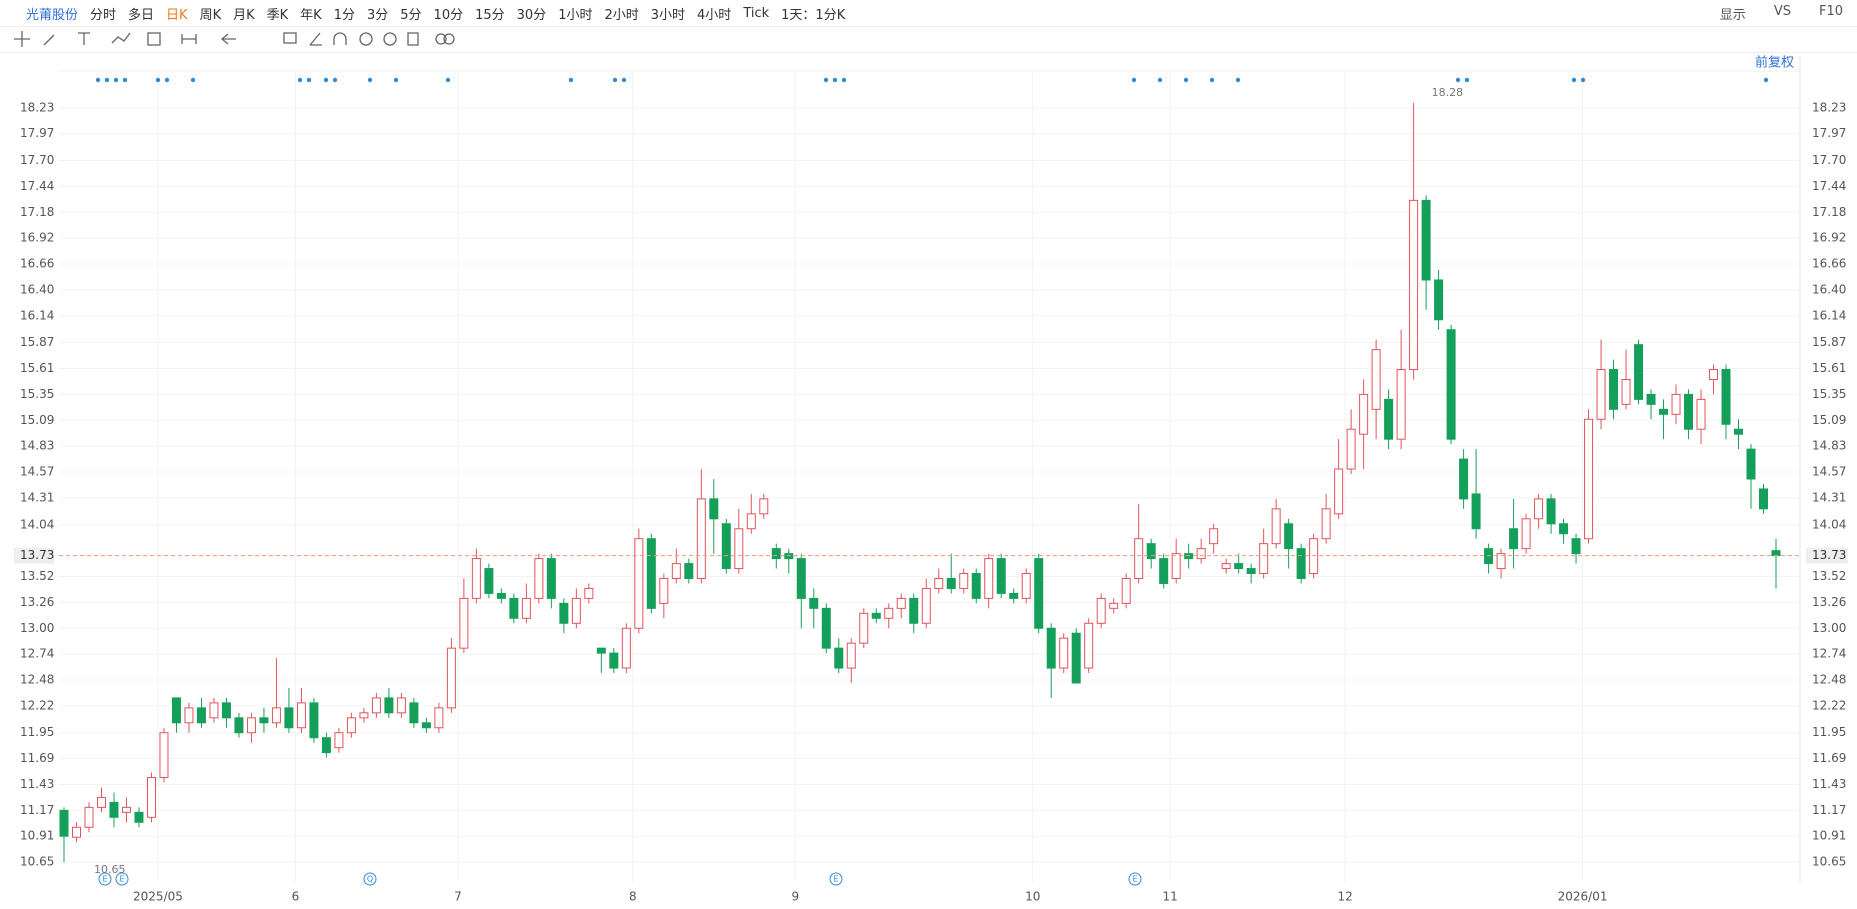 This screenshot has width=1857, height=909. Describe the element at coordinates (1829, 368) in the screenshot. I see `y-tick-label-right: 15.61` at that location.